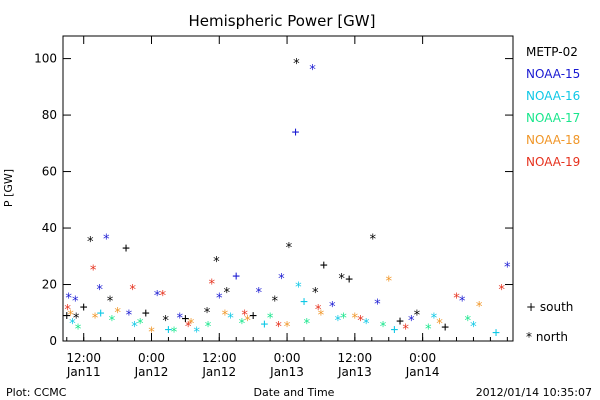 The height and width of the screenshot is (400, 600). Describe the element at coordinates (83, 372) in the screenshot. I see `x-tick-label-date: Jan11` at that location.